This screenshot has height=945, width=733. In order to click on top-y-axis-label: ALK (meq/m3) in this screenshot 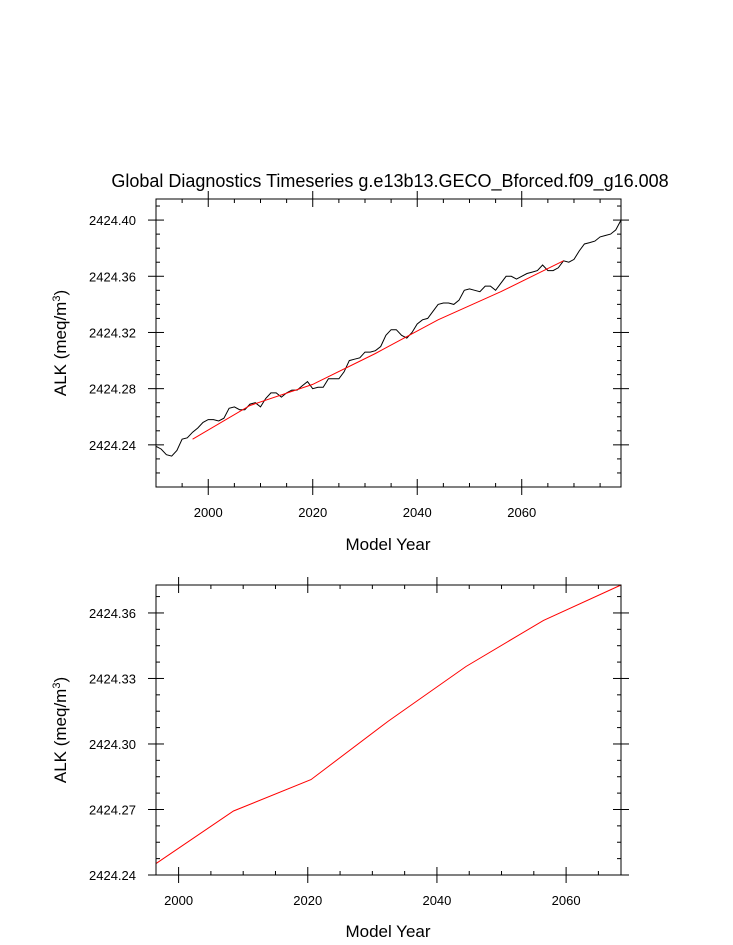, I will do `click(60, 343)`.